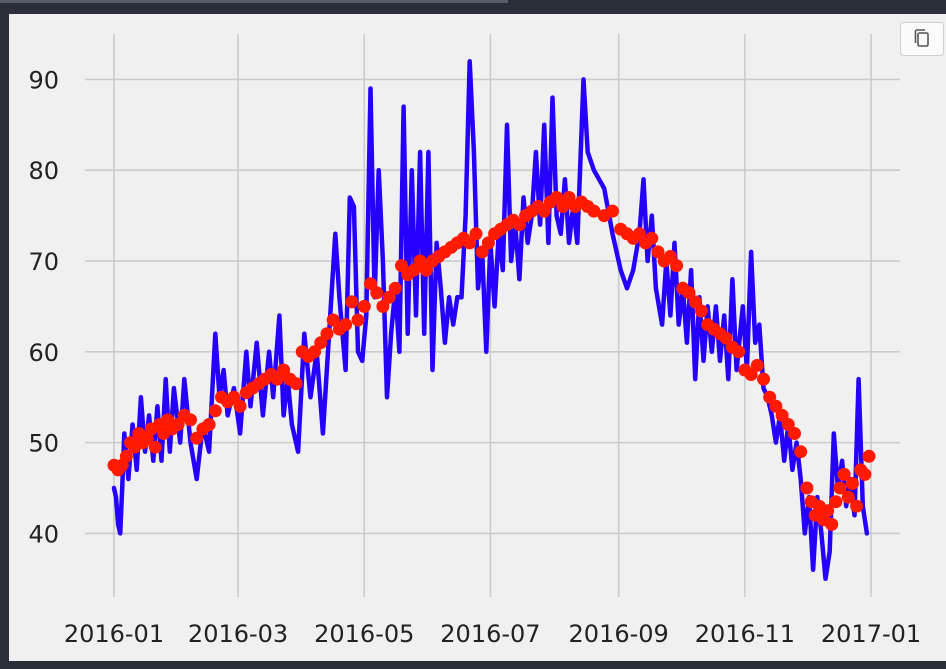  What do you see at coordinates (871, 634) in the screenshot?
I see `x-tick-label: 2017-01` at bounding box center [871, 634].